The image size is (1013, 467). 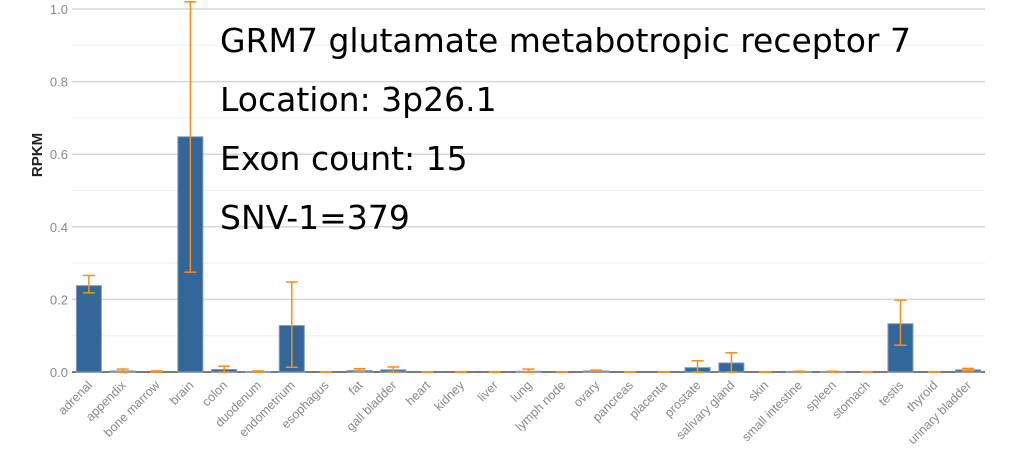 I want to click on x-tick-label: lung, so click(x=521, y=391).